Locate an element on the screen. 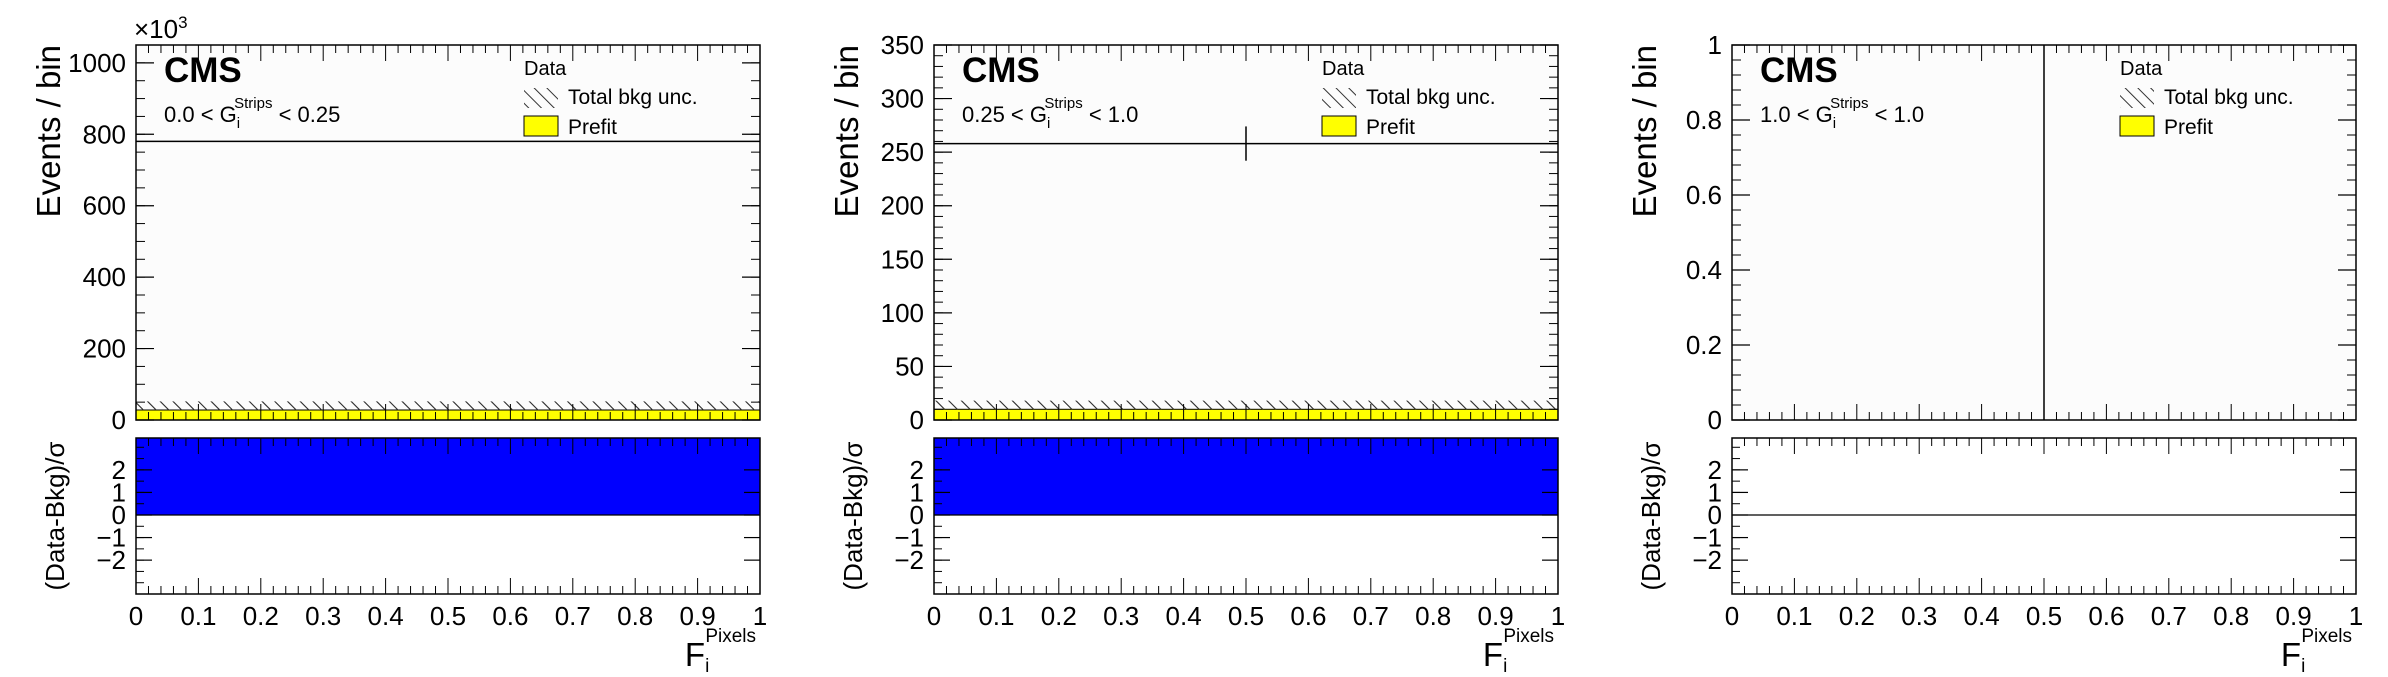  selection-label: 0.0 < Gi Strips < 0.25 is located at coordinates (252, 113).